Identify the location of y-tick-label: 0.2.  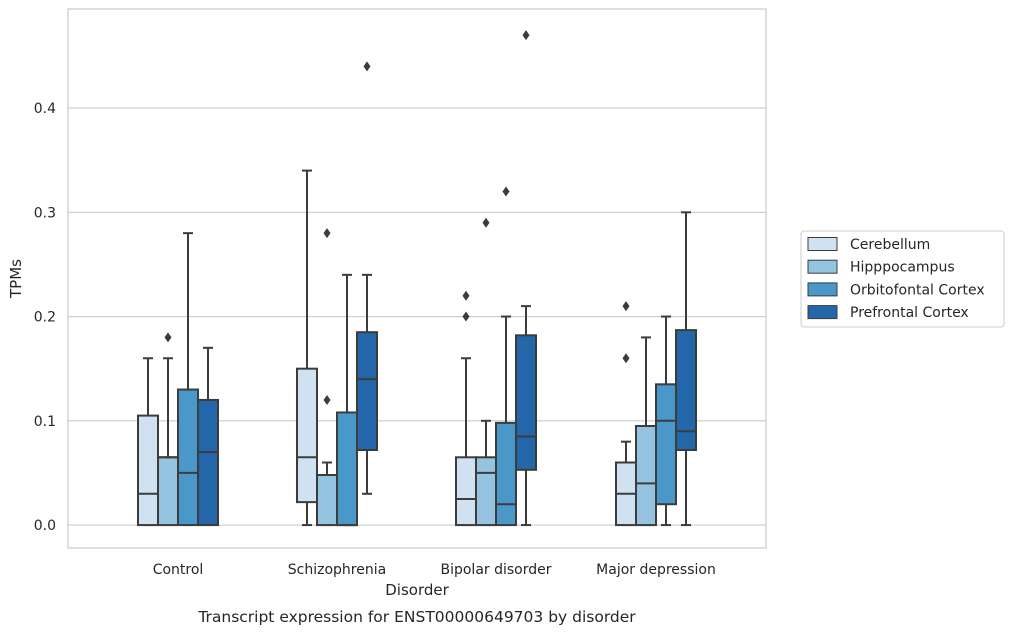
(45, 318).